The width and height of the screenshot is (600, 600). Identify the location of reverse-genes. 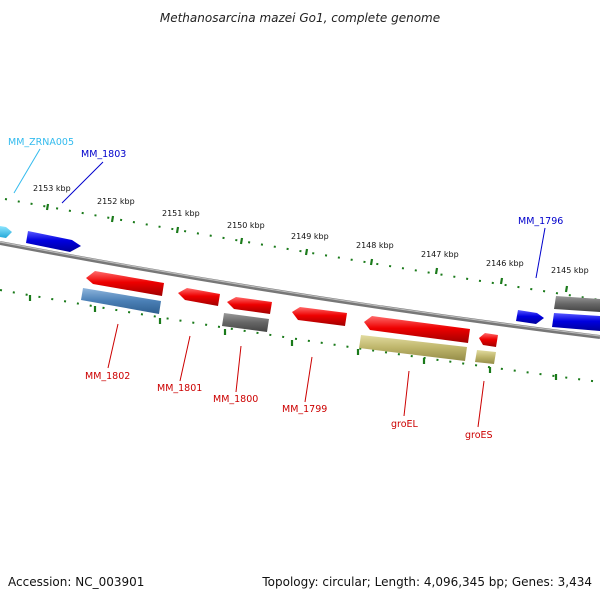
(289, 317).